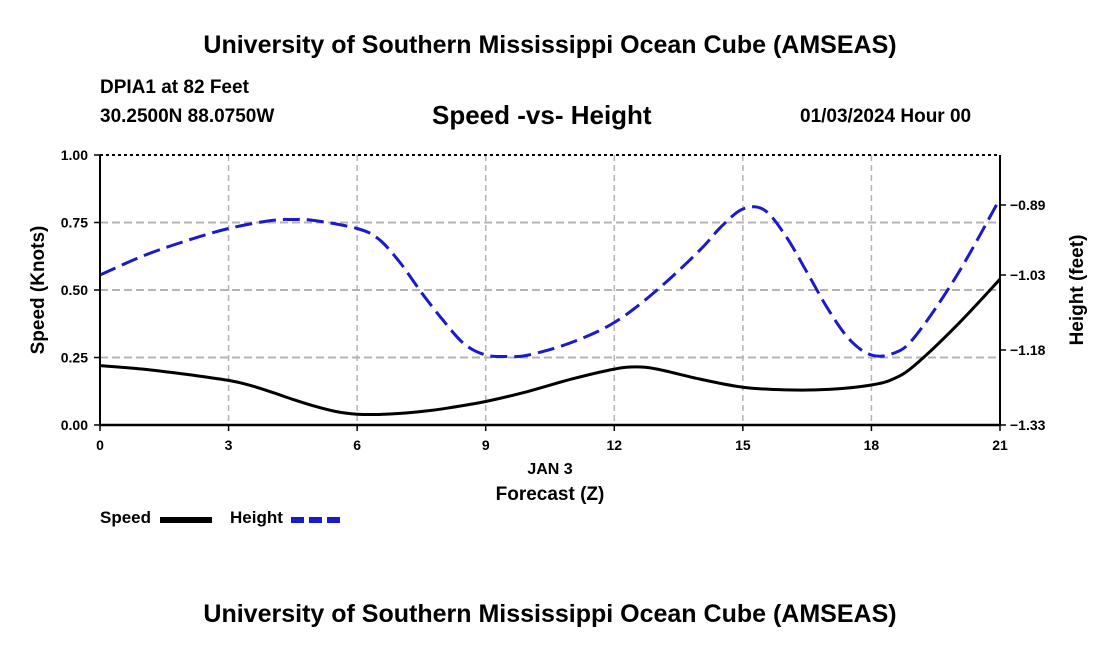 This screenshot has width=1100, height=650. Describe the element at coordinates (256, 517) in the screenshot. I see `legend-height-label: Height` at that location.